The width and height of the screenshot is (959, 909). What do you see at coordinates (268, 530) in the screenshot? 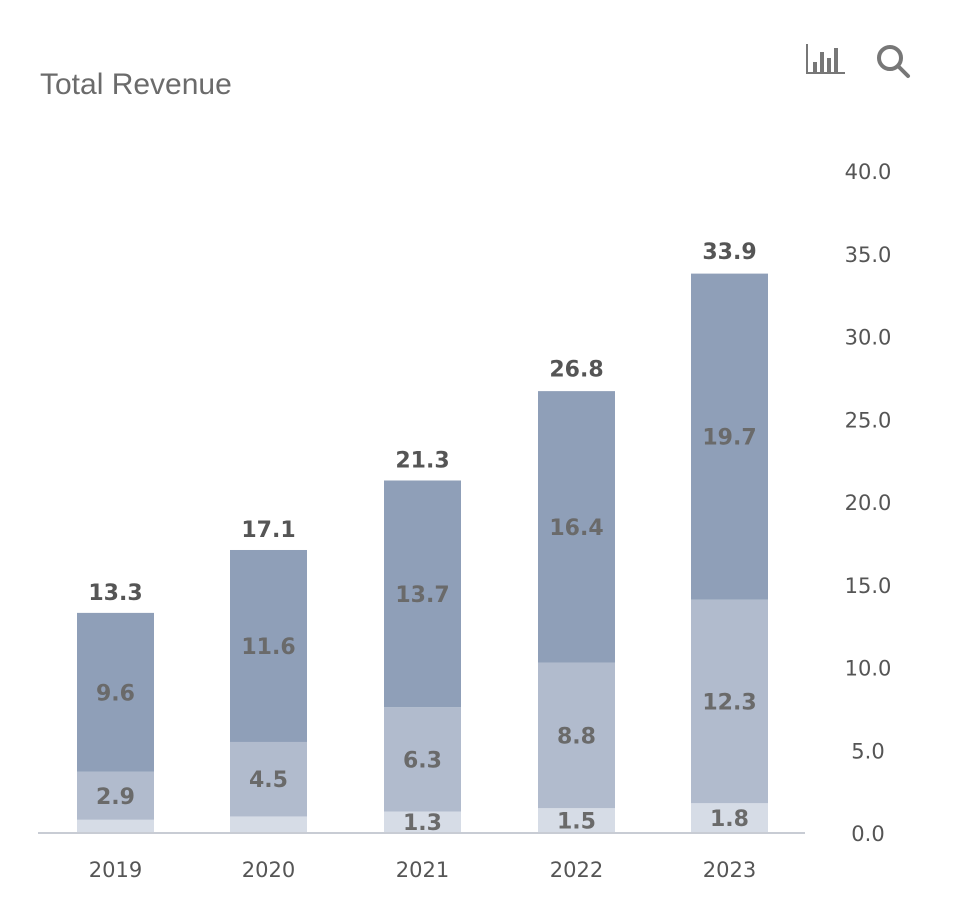
I see `total-label: 17.1` at bounding box center [268, 530].